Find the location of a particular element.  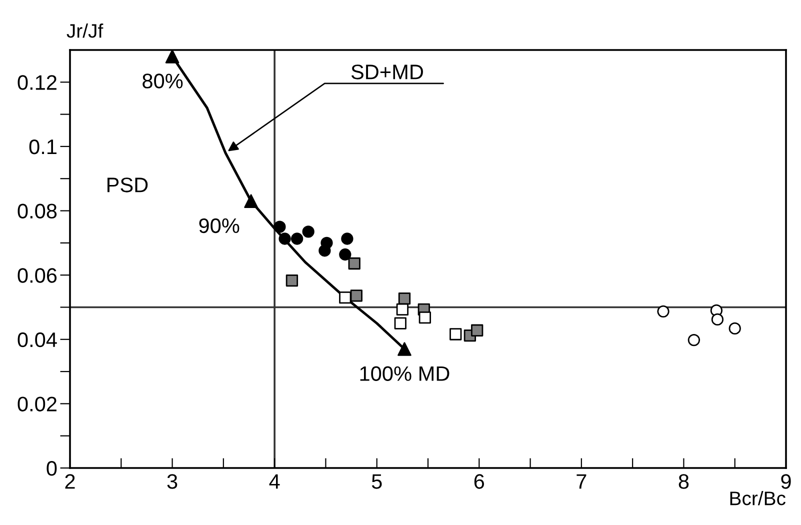

y-tick-label: 0.04 is located at coordinates (37, 340).